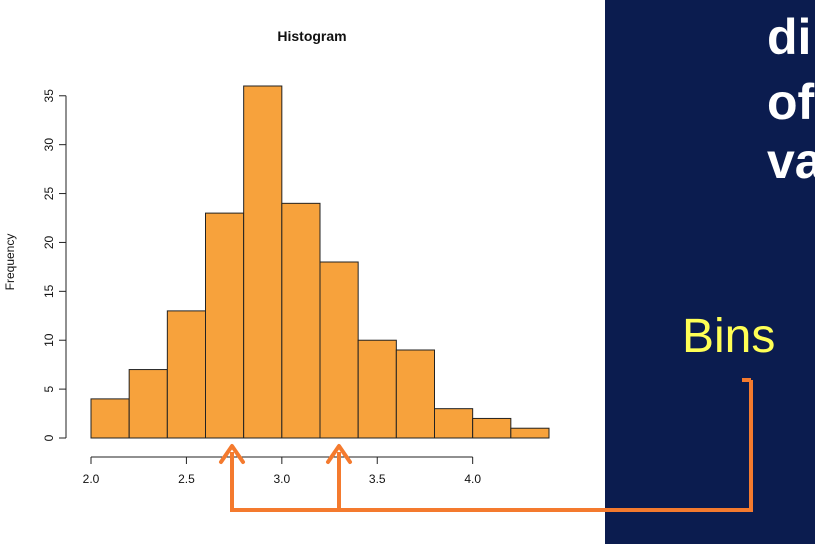 The image size is (815, 549). What do you see at coordinates (281, 479) in the screenshot?
I see `x-tick-label: 3.0` at bounding box center [281, 479].